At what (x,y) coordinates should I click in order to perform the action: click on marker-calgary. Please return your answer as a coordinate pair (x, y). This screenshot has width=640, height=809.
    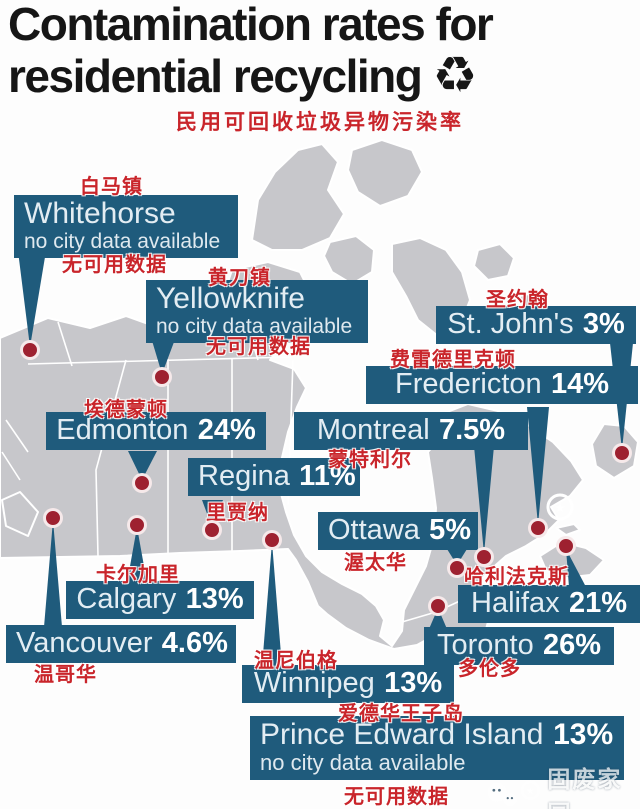
    Looking at the image, I should click on (137, 525).